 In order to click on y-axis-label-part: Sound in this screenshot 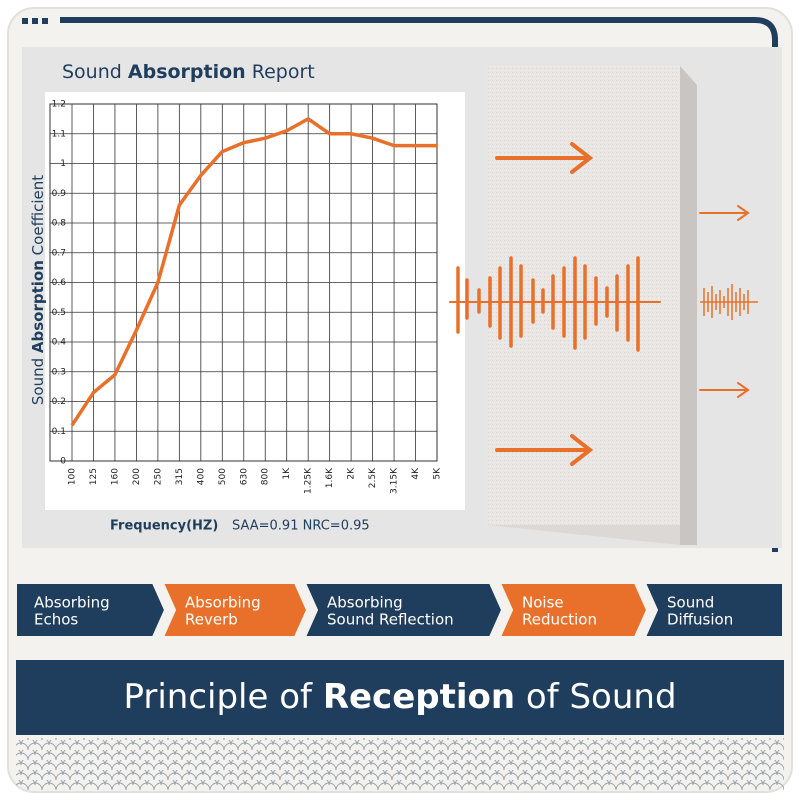, I will do `click(38, 381)`.